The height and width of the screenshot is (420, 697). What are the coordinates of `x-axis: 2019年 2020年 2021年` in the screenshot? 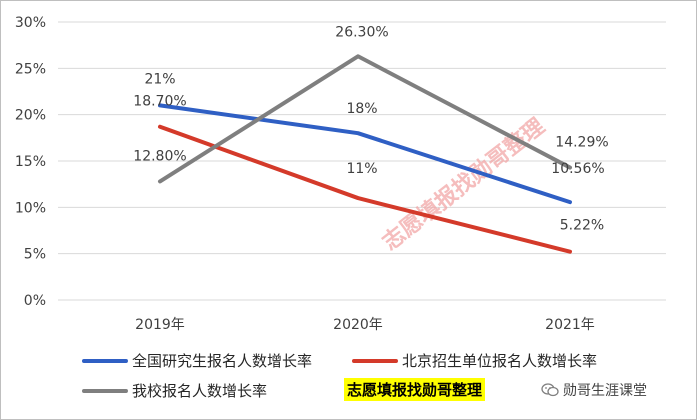 It's located at (365, 325).